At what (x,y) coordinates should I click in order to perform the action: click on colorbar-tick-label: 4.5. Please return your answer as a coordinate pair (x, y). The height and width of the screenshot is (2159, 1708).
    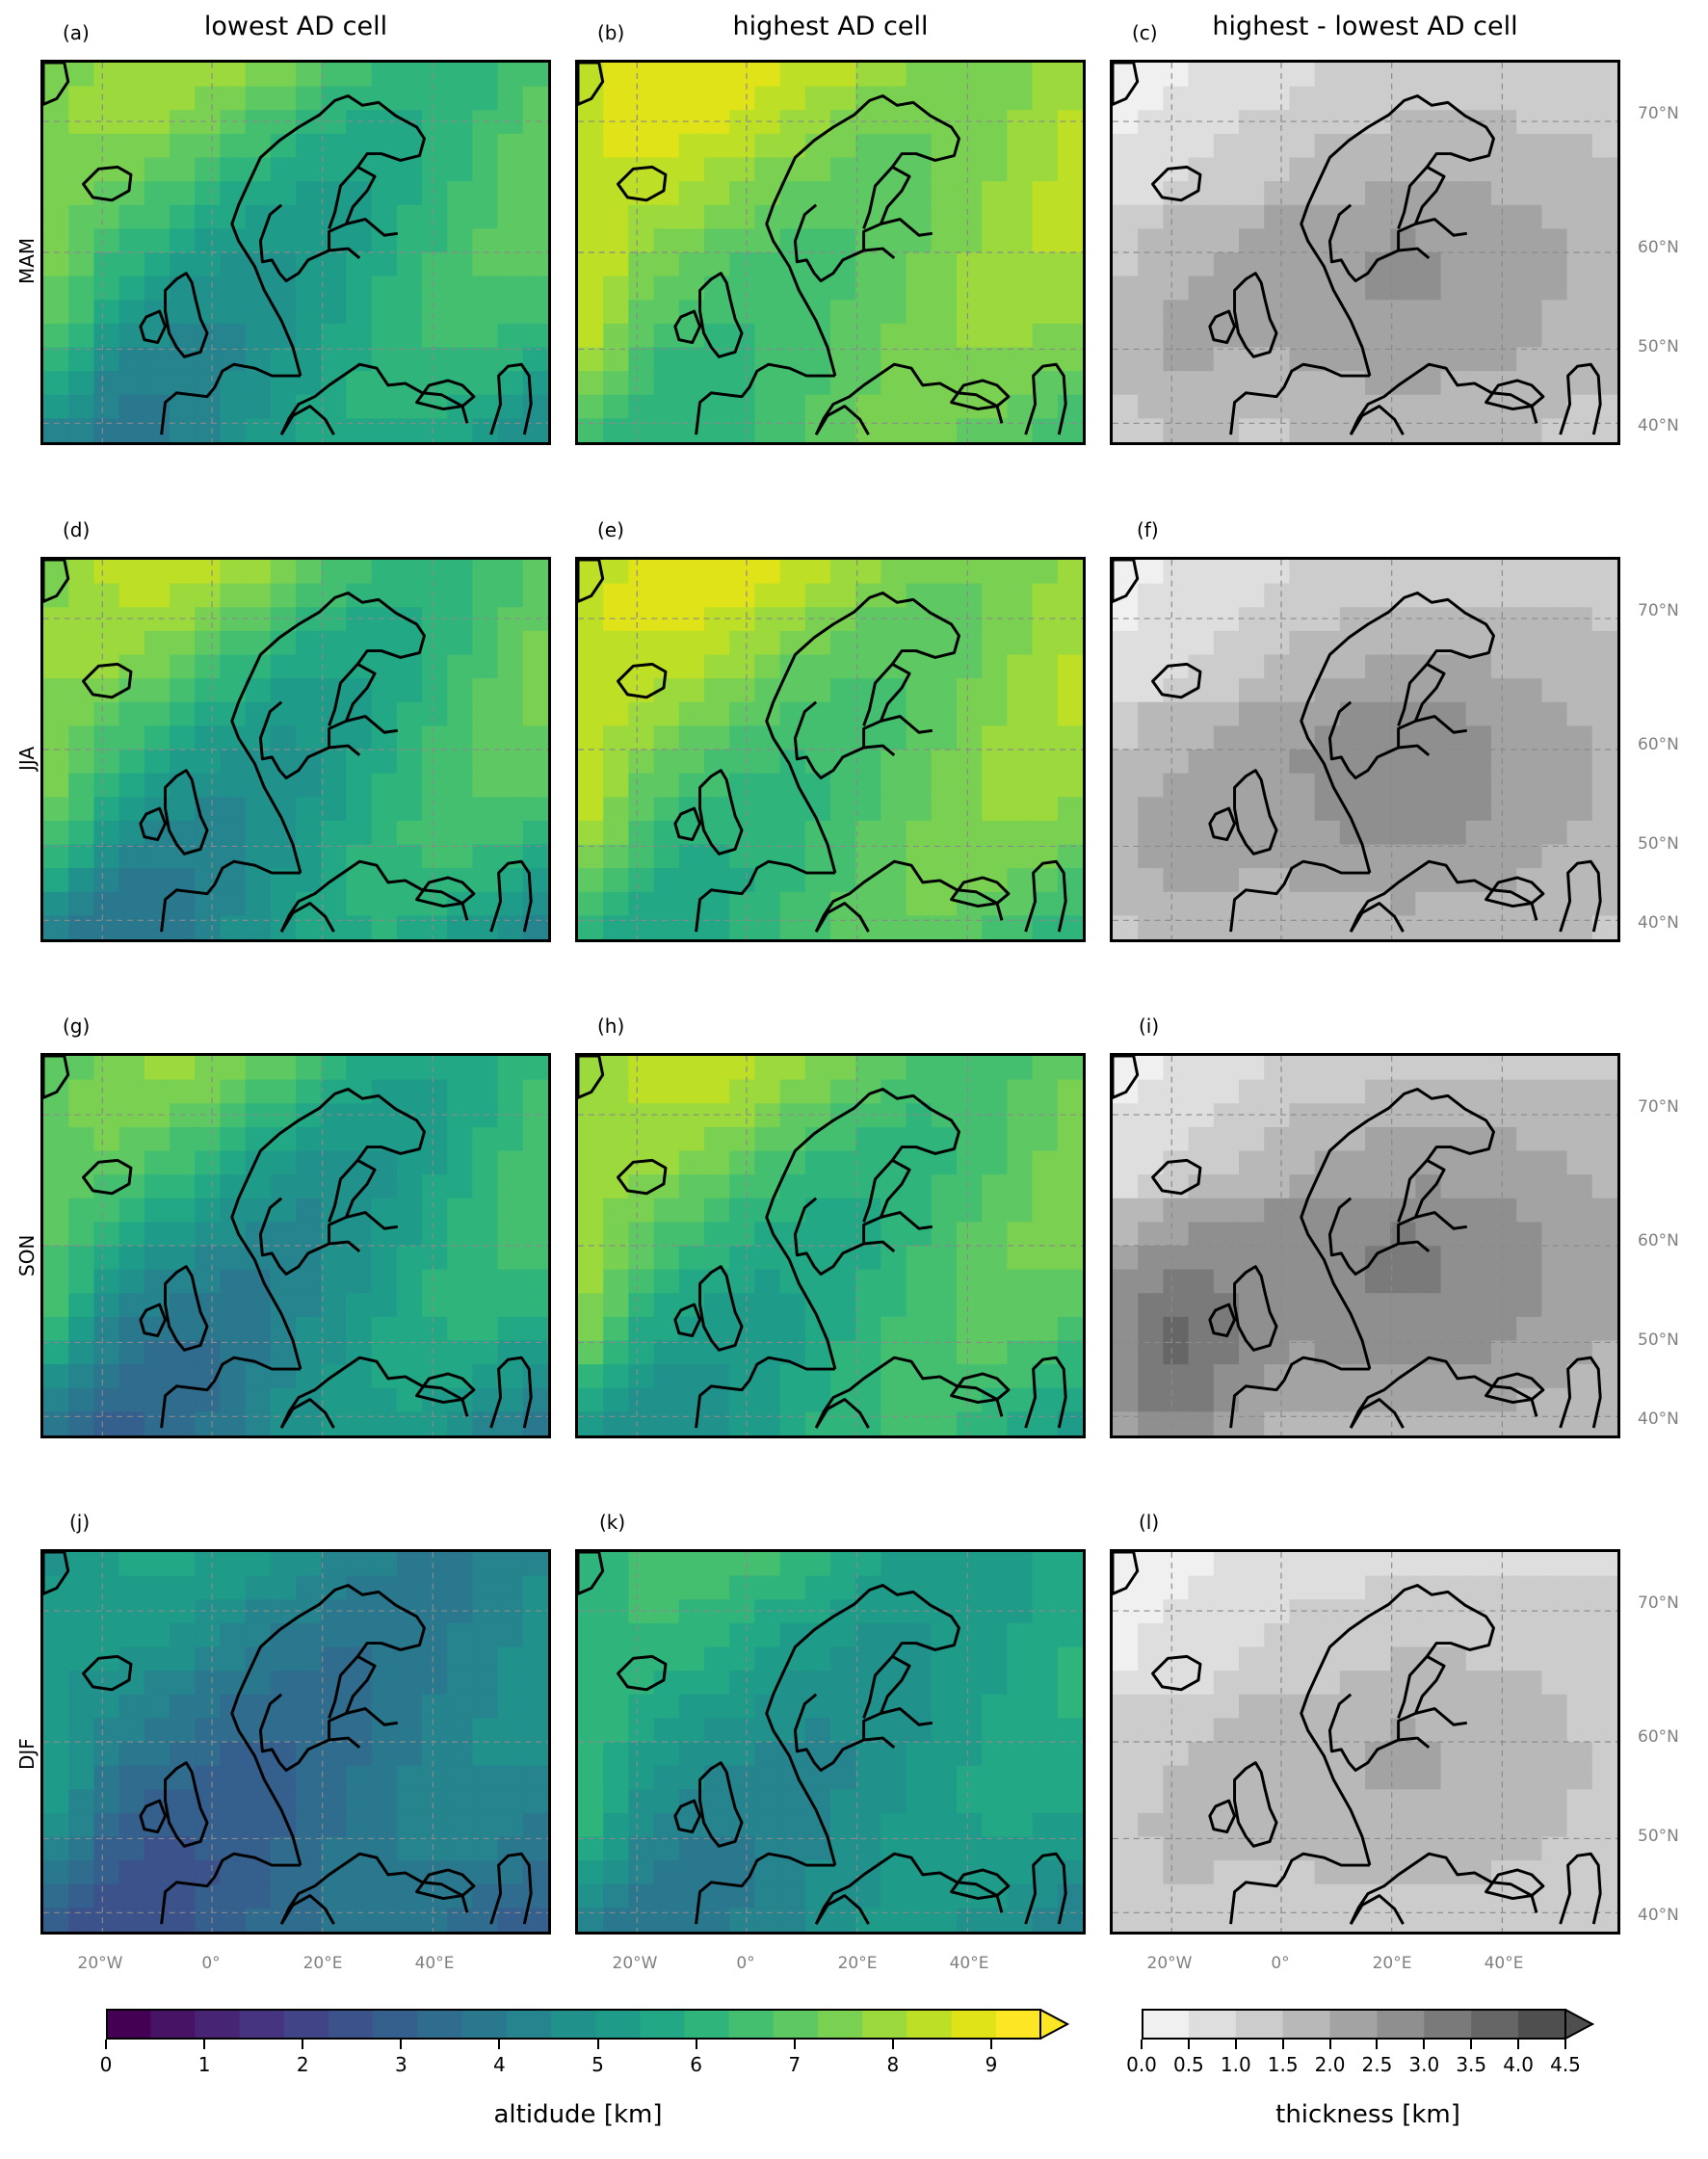
    Looking at the image, I should click on (1566, 2064).